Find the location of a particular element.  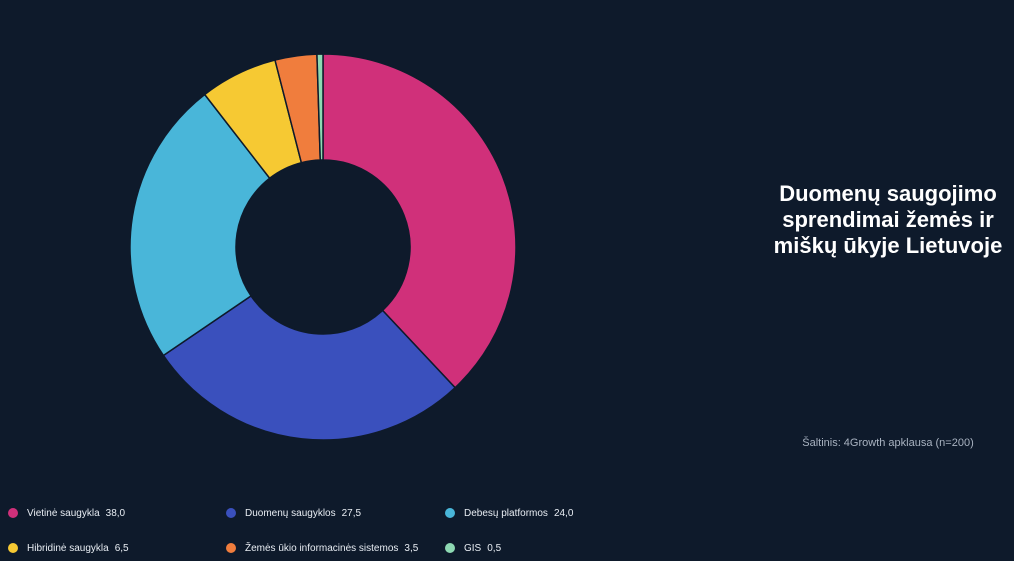

legend-item-vietine-saugykla: Vietinė saugykla 38,0 is located at coordinates (66, 513).